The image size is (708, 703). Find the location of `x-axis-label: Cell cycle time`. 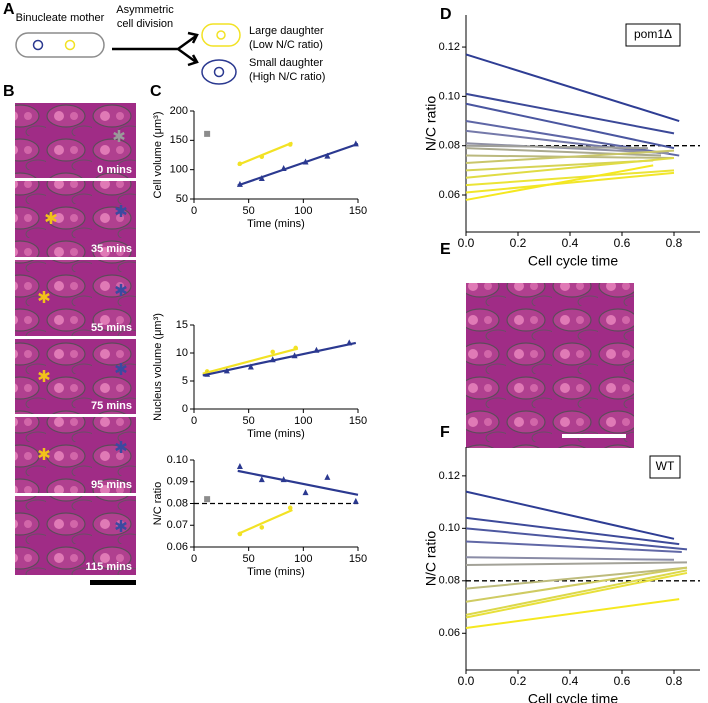

x-axis-label: Cell cycle time is located at coordinates (573, 261).